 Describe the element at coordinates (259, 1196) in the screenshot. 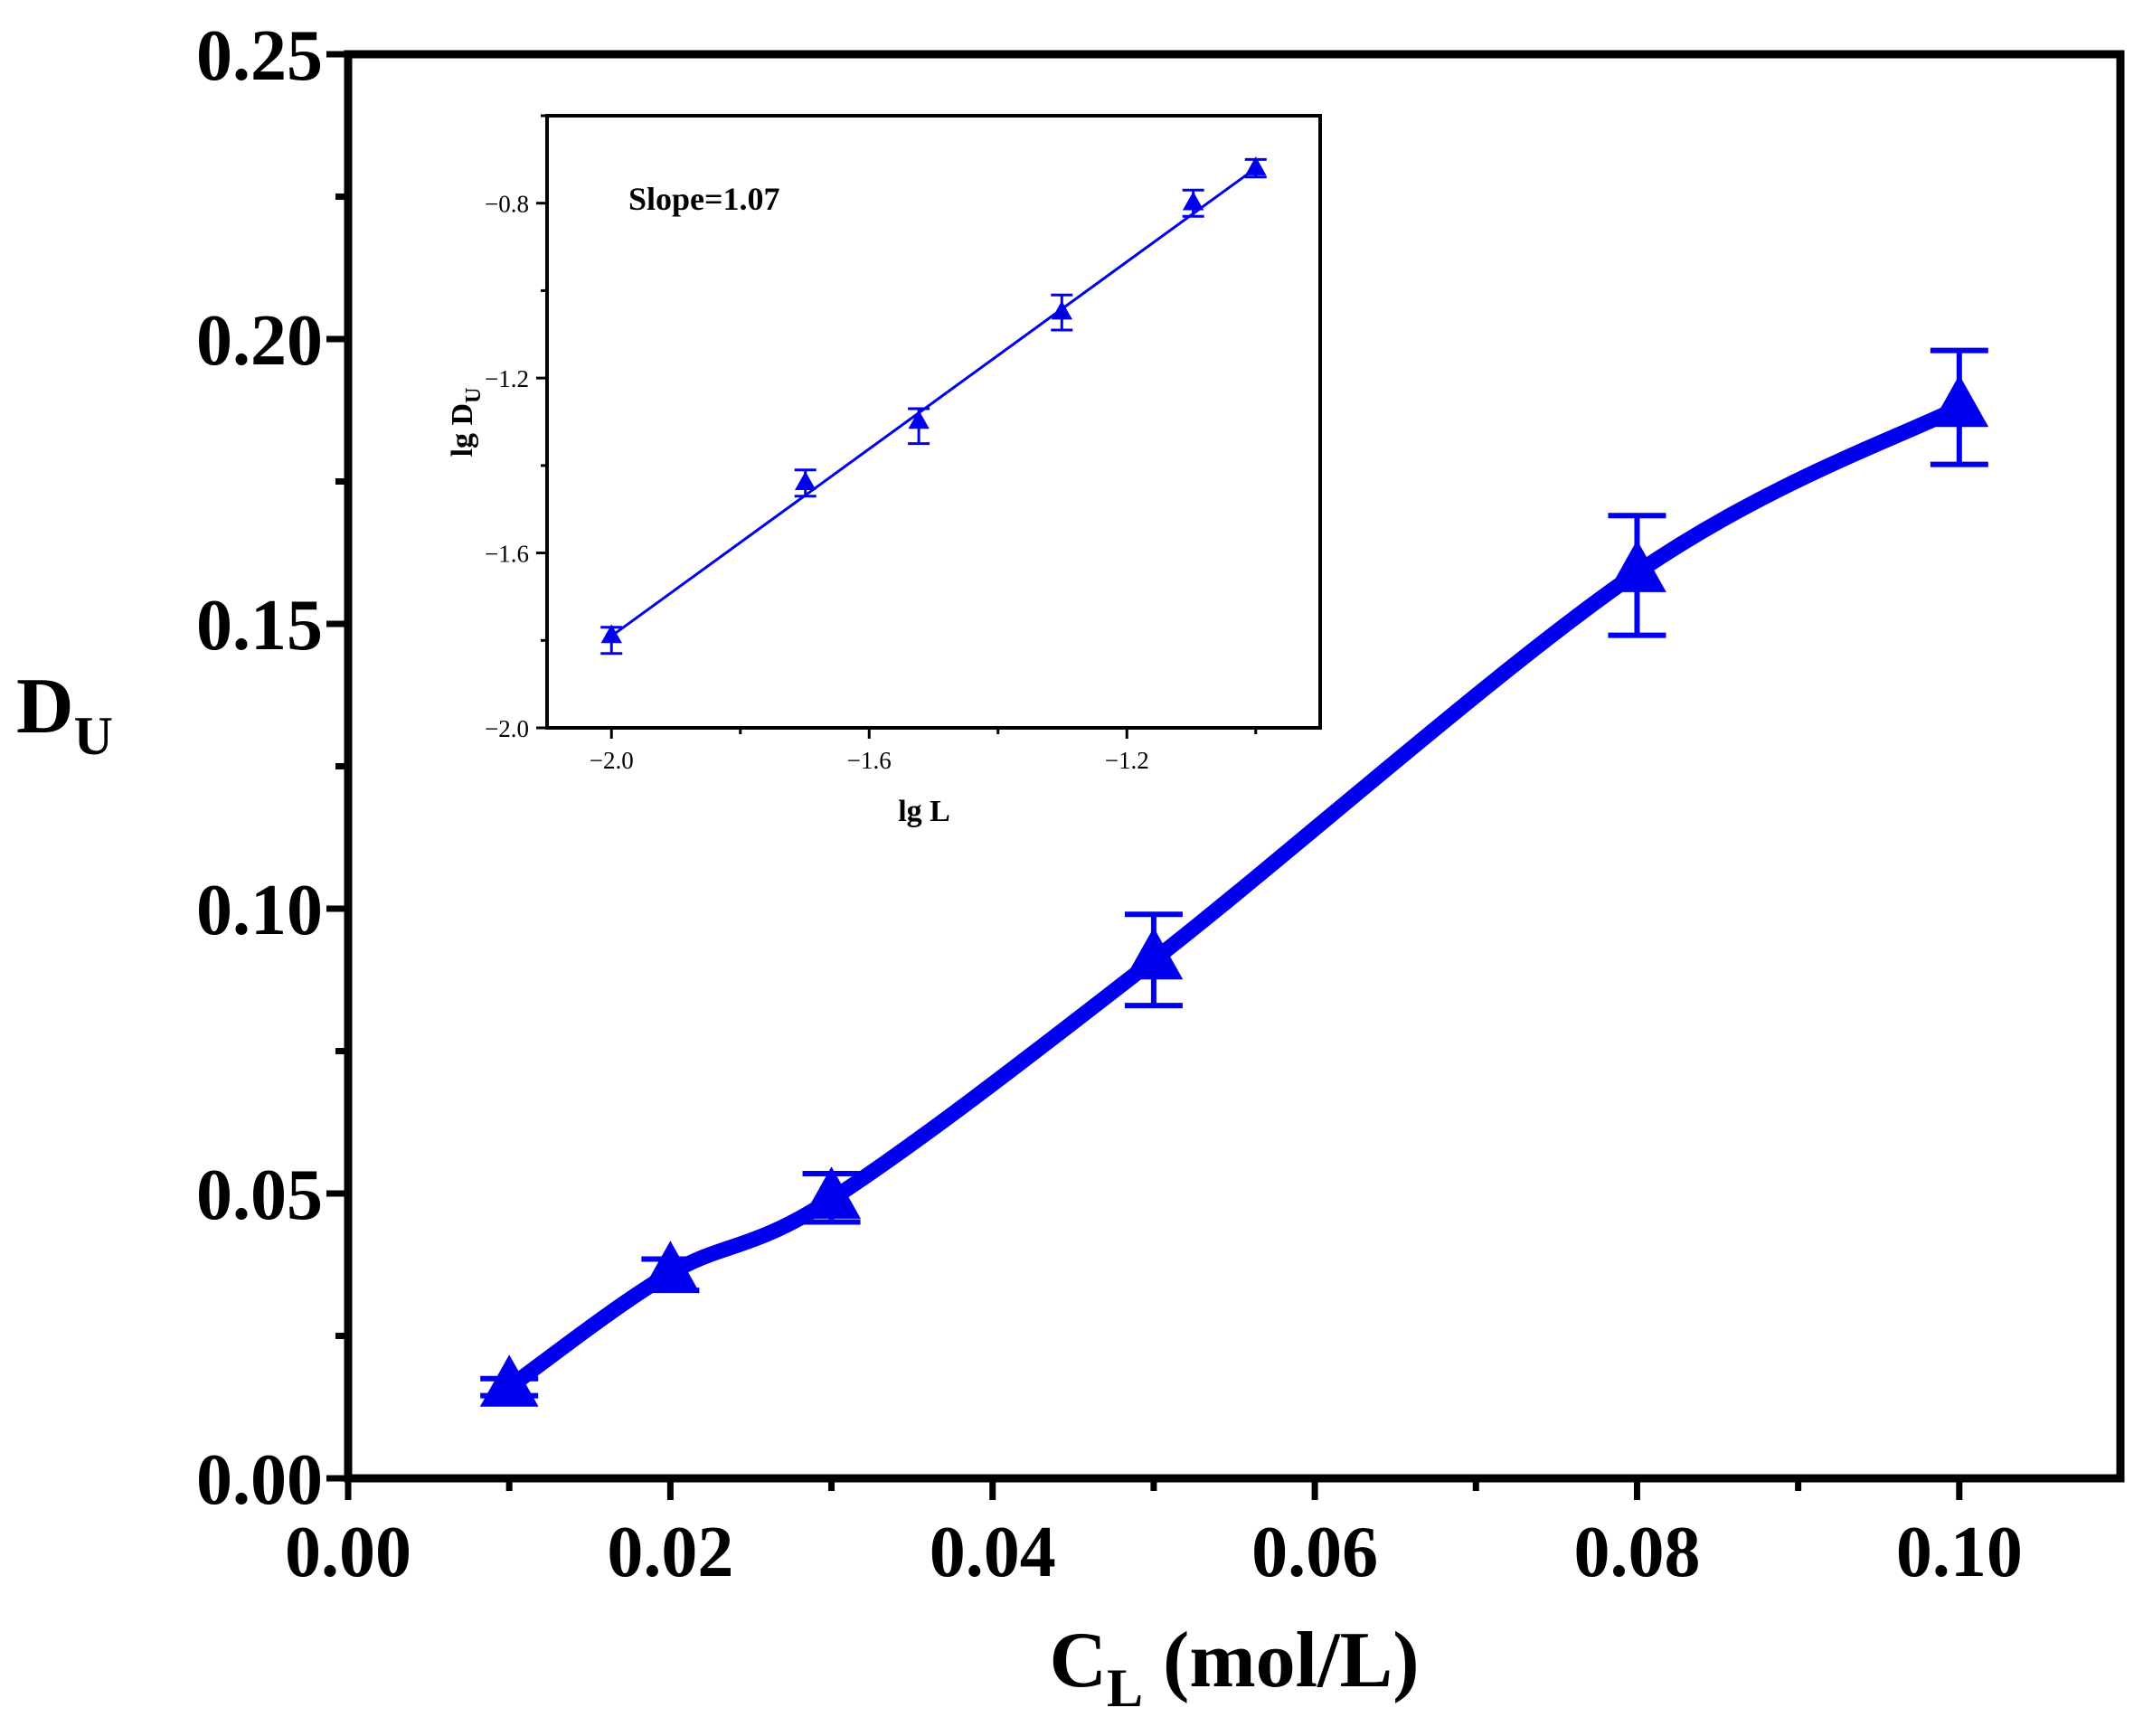

I see `main-y-tick-label: 0.05` at that location.